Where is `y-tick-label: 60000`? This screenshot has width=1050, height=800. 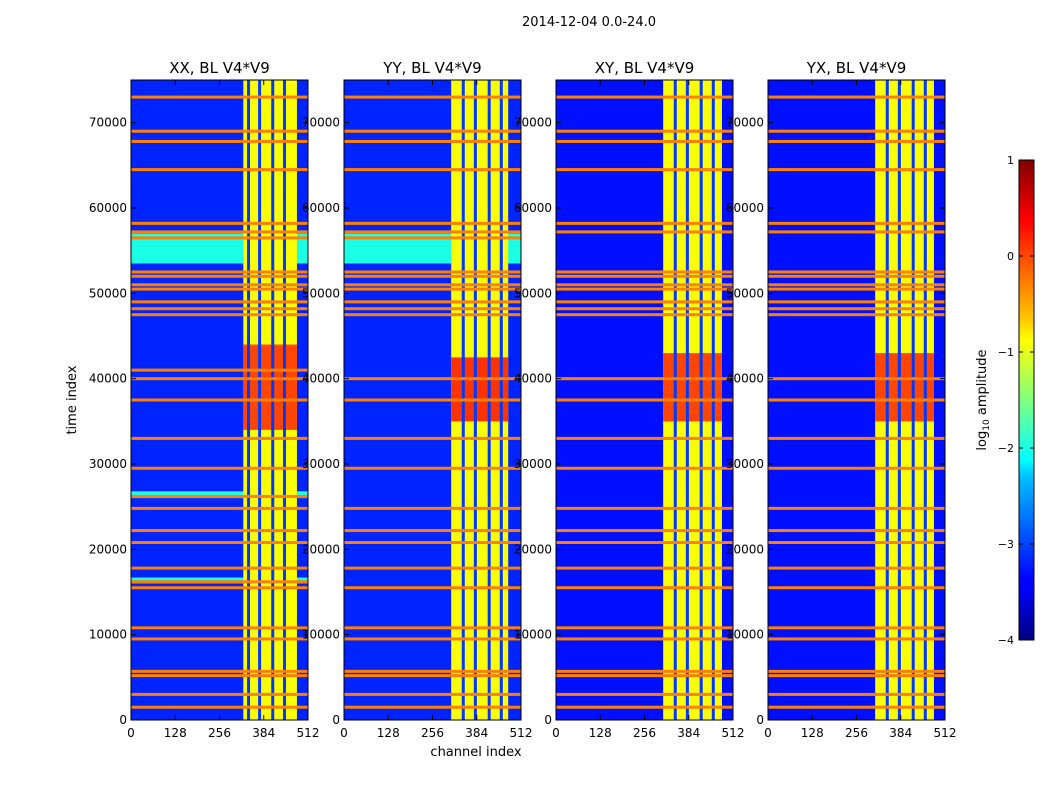
y-tick-label: 60000 is located at coordinates (533, 208).